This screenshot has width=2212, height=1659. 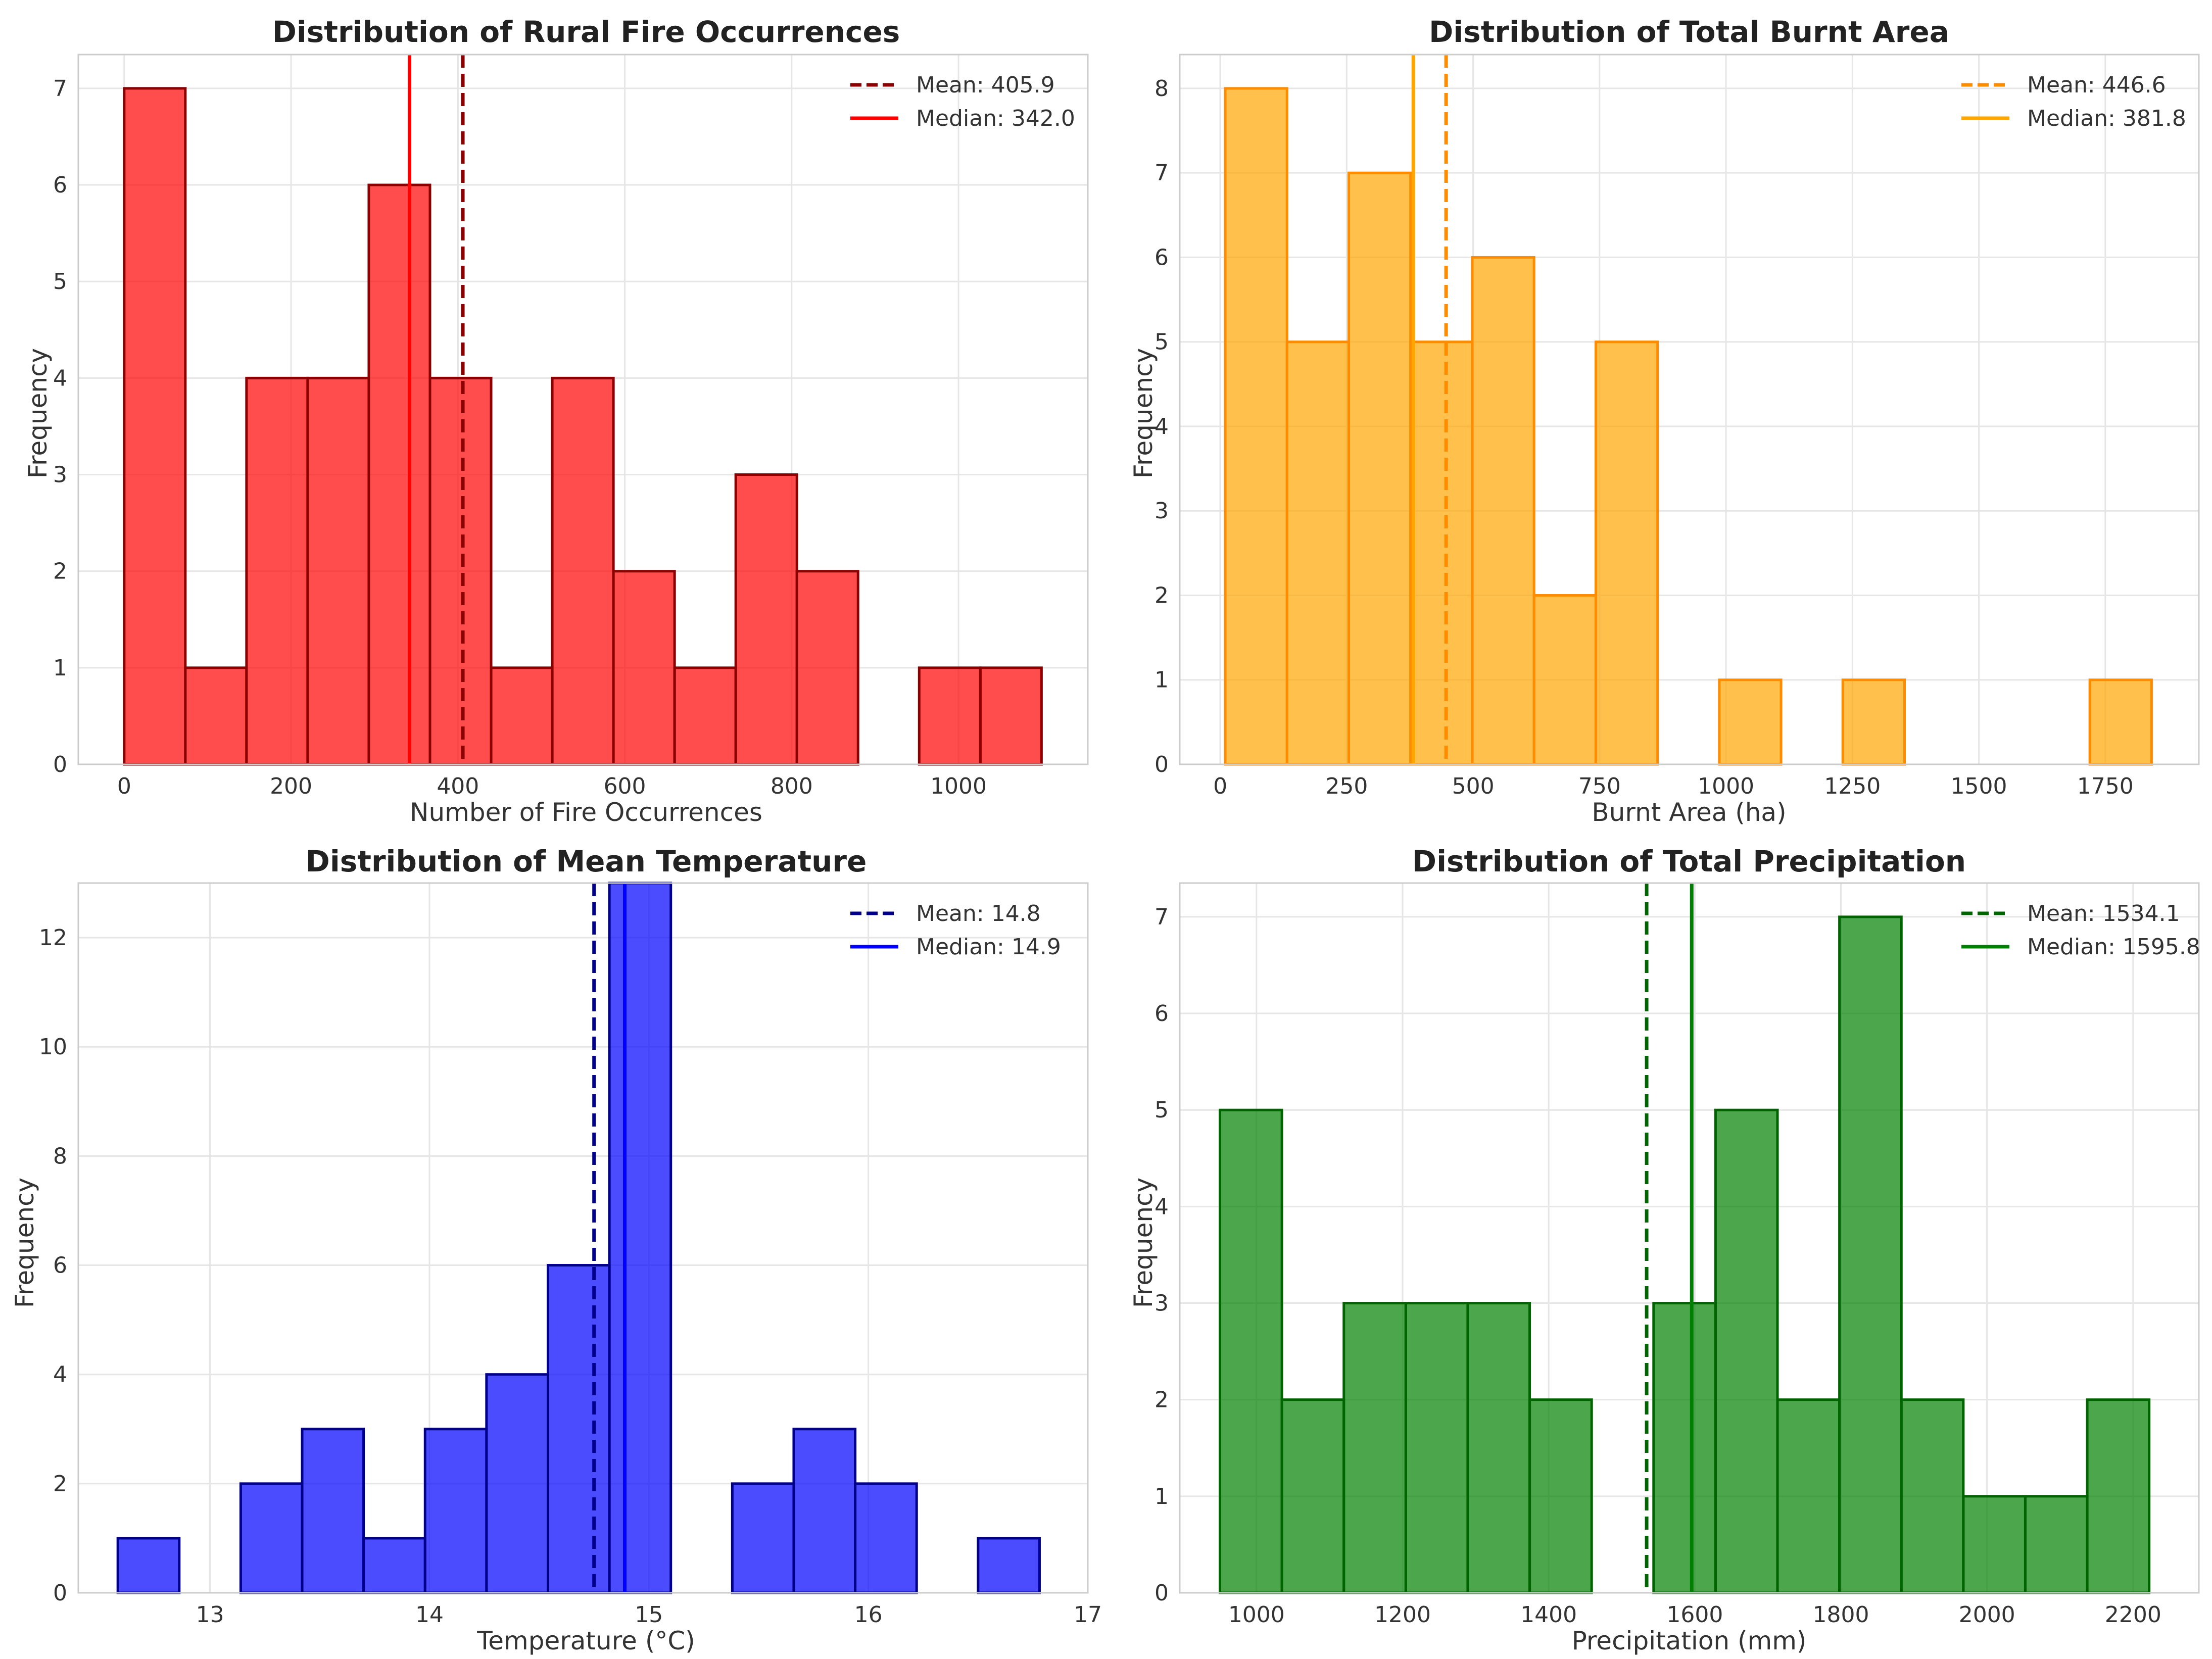 What do you see at coordinates (2133, 1615) in the screenshot?
I see `x-tick-label: 2200` at bounding box center [2133, 1615].